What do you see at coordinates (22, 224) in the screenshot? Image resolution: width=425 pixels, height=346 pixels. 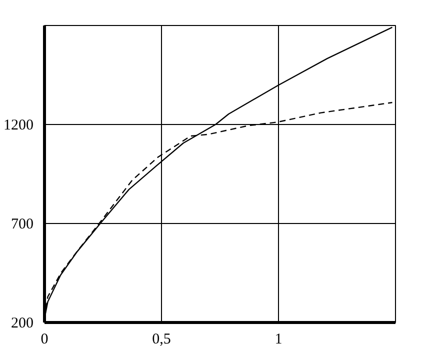 I see `y-tick-label: 700` at bounding box center [22, 224].